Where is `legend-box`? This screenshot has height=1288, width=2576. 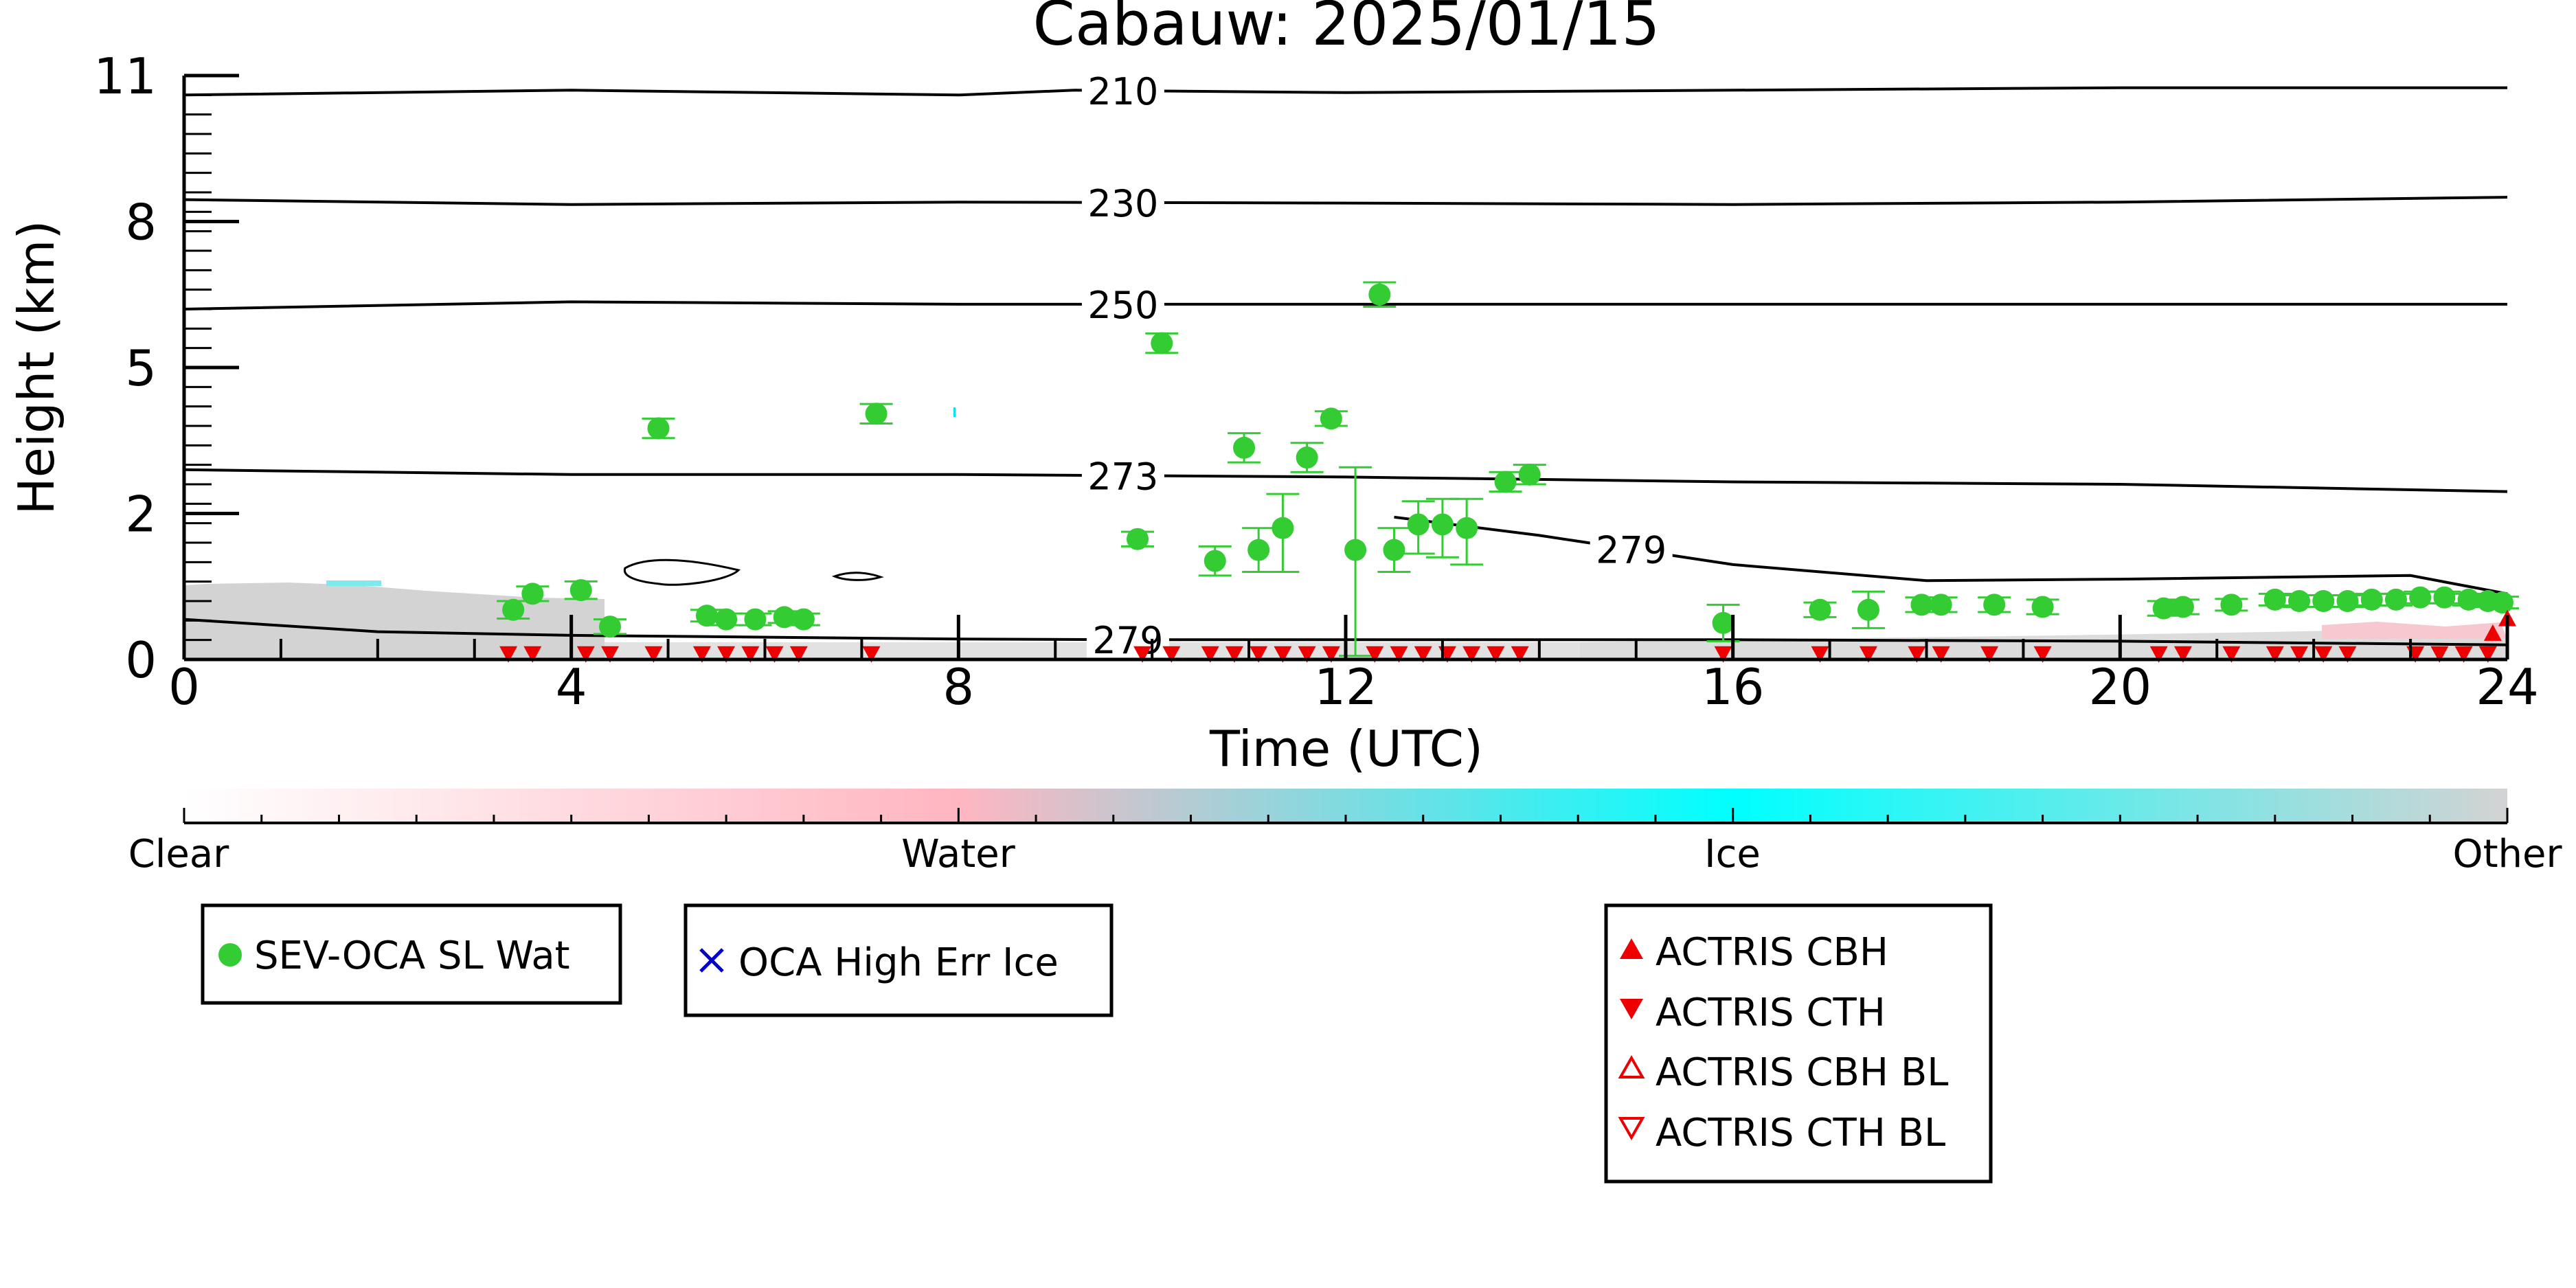
legend-box is located at coordinates (411, 954).